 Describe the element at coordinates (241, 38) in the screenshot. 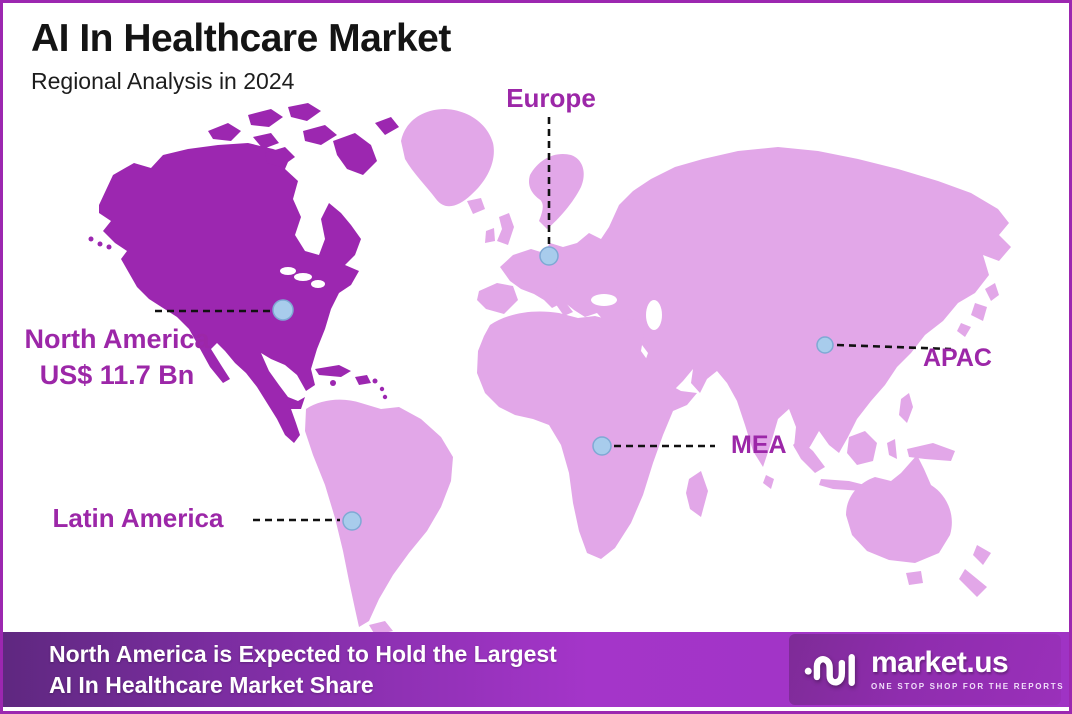

I see `page-title: AI In Healthcare Market` at that location.